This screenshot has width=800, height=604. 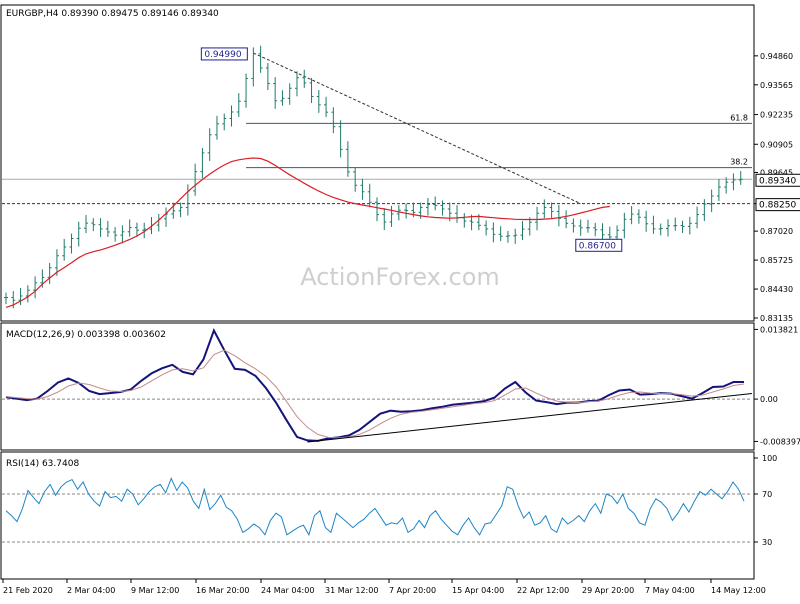 What do you see at coordinates (530, 418) in the screenshot?
I see `macd-trendline` at bounding box center [530, 418].